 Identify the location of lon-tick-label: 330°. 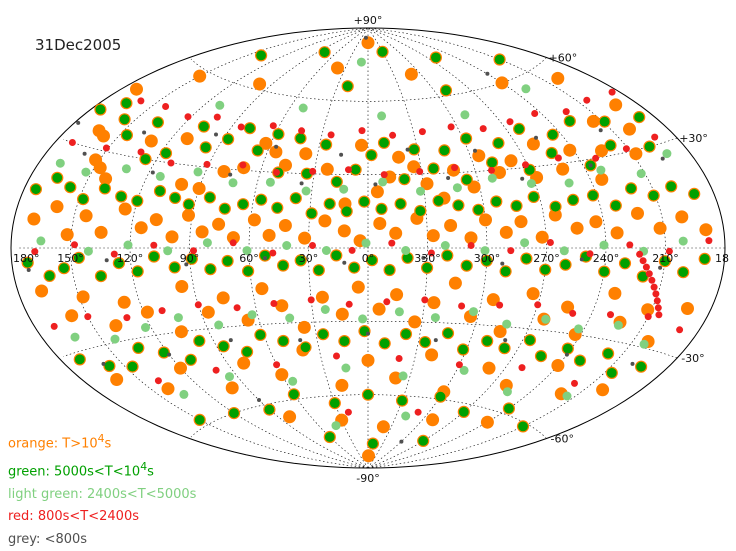
(427, 258).